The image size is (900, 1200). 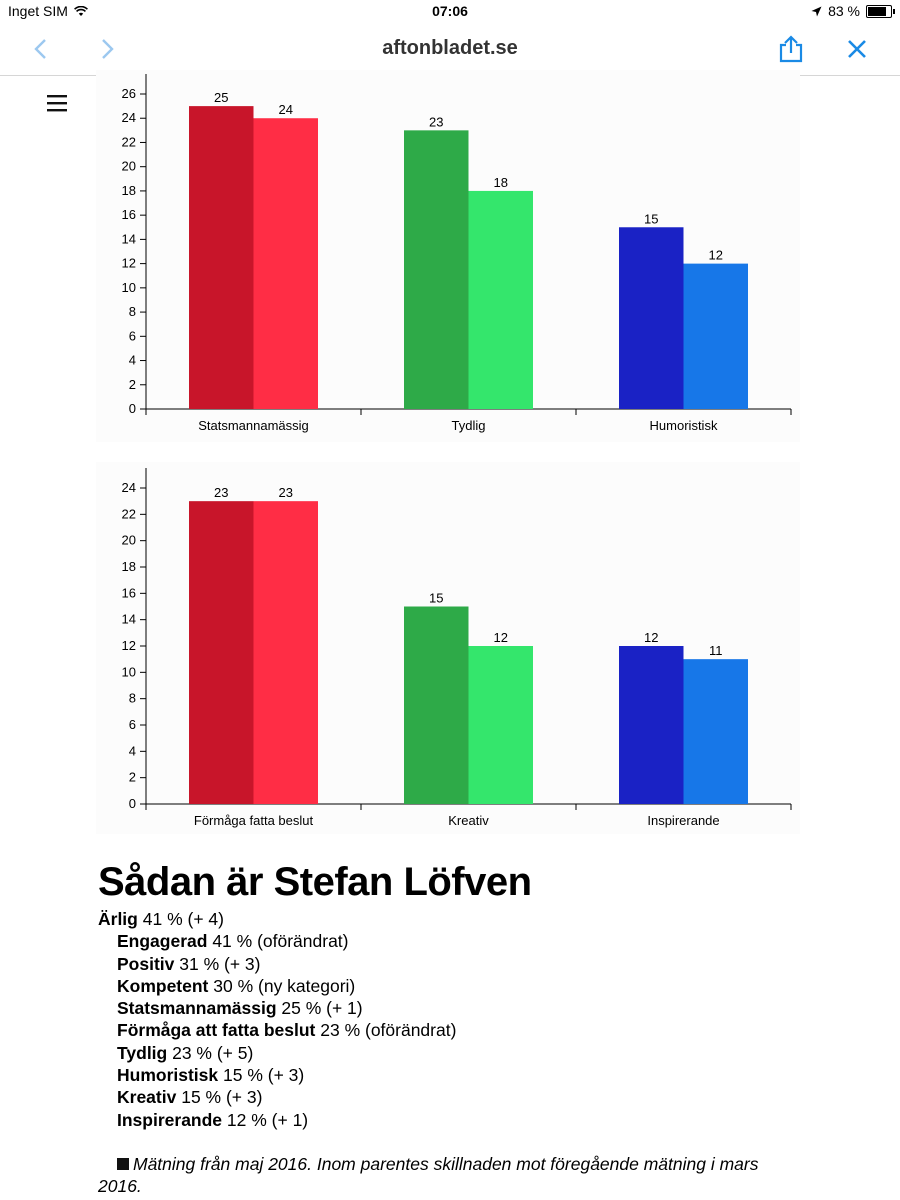 I want to click on close-icon, so click(x=857, y=49).